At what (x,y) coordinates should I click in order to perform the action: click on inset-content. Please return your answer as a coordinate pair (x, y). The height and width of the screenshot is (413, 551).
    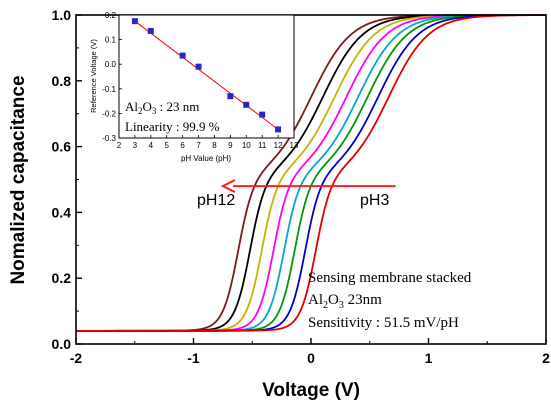
    Looking at the image, I should click on (206, 75).